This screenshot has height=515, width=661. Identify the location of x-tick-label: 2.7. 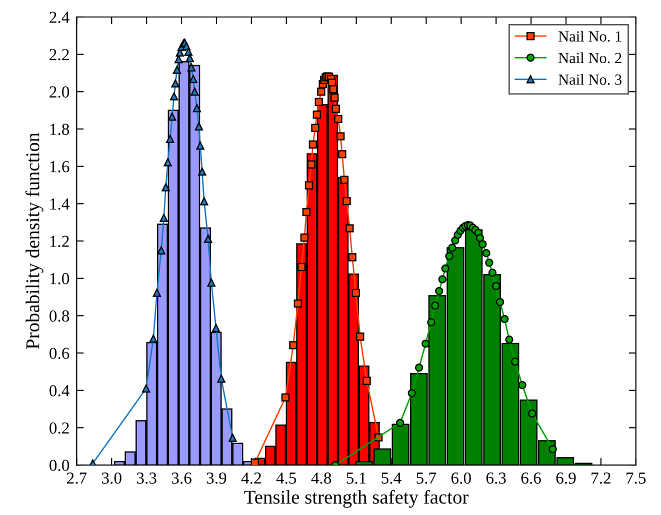
(76, 478).